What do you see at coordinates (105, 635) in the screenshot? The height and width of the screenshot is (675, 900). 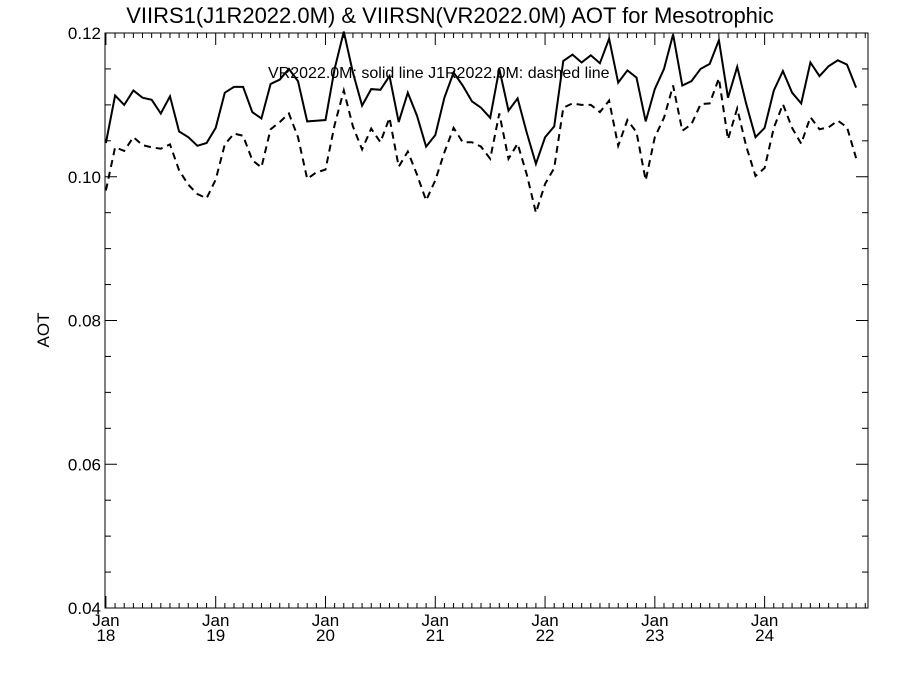 I see `x-tick-label-year: 18` at bounding box center [105, 635].